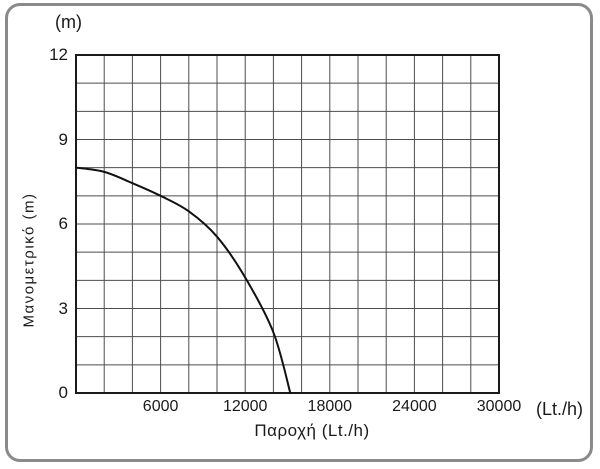  What do you see at coordinates (63, 139) in the screenshot?
I see `y-tick-label-9: 9` at bounding box center [63, 139].